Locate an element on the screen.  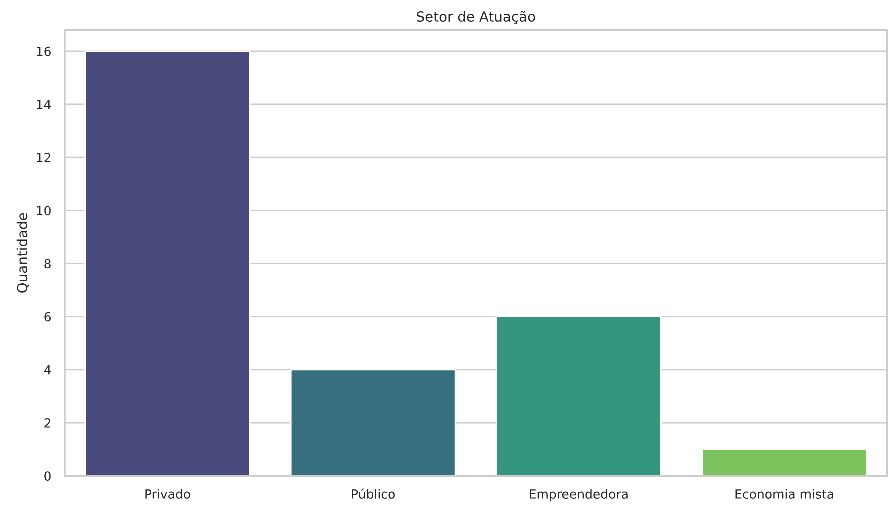
y-tick-label: 14 is located at coordinates (44, 105).